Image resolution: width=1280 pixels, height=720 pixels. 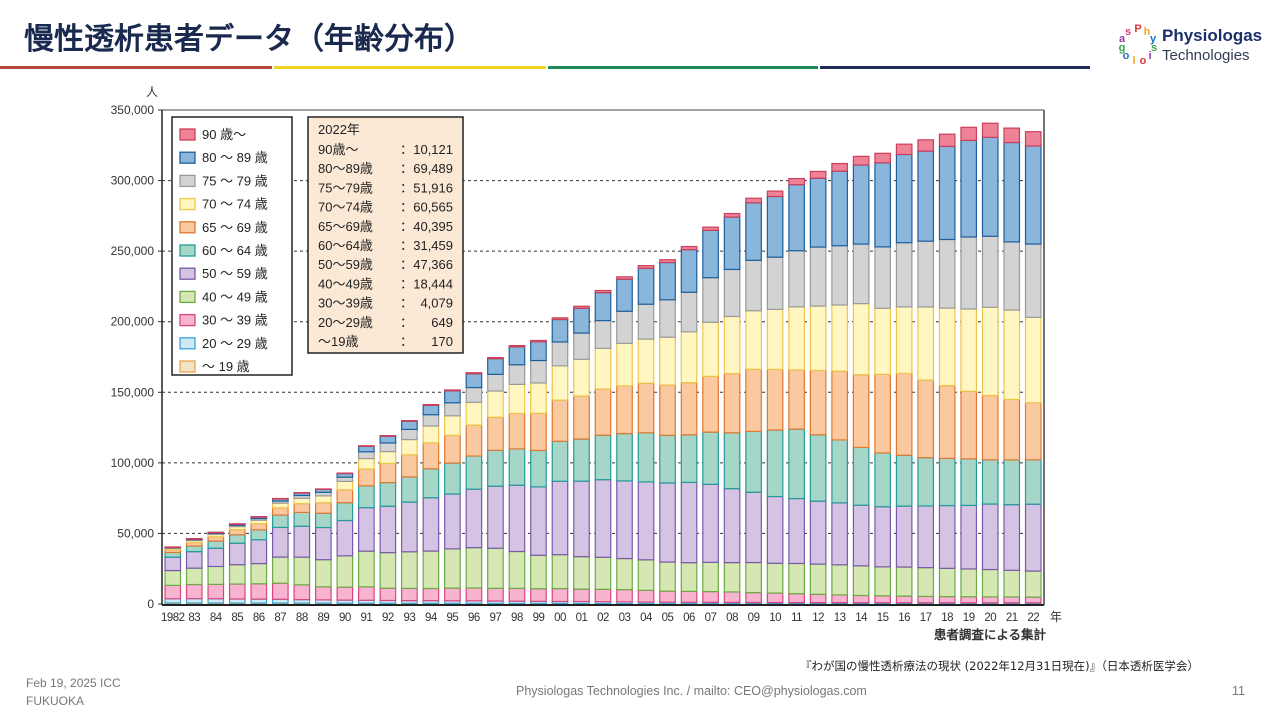 I want to click on annotation-box, so click(x=385, y=235).